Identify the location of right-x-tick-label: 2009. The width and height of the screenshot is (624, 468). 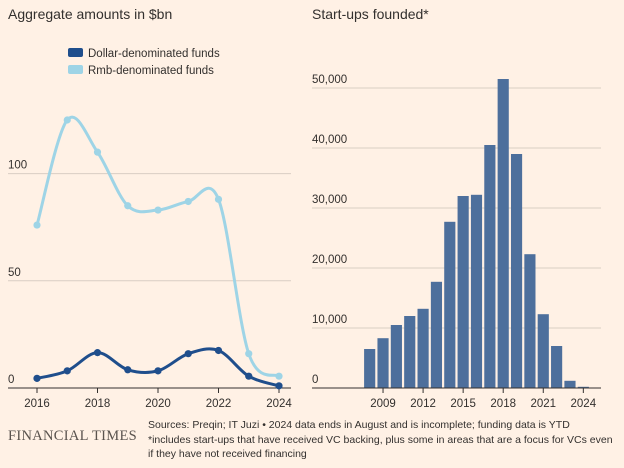
(383, 404).